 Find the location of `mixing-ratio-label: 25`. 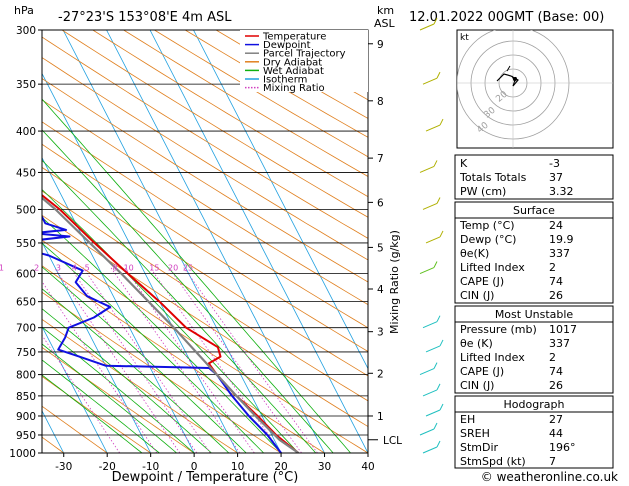

mixing-ratio-label: 25 is located at coordinates (188, 268).